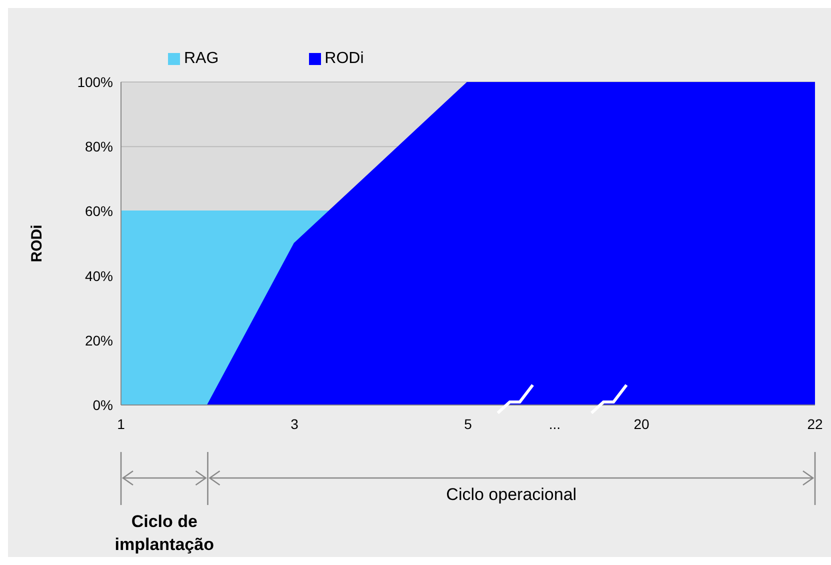  I want to click on y-tick-label: 60%, so click(98, 211).